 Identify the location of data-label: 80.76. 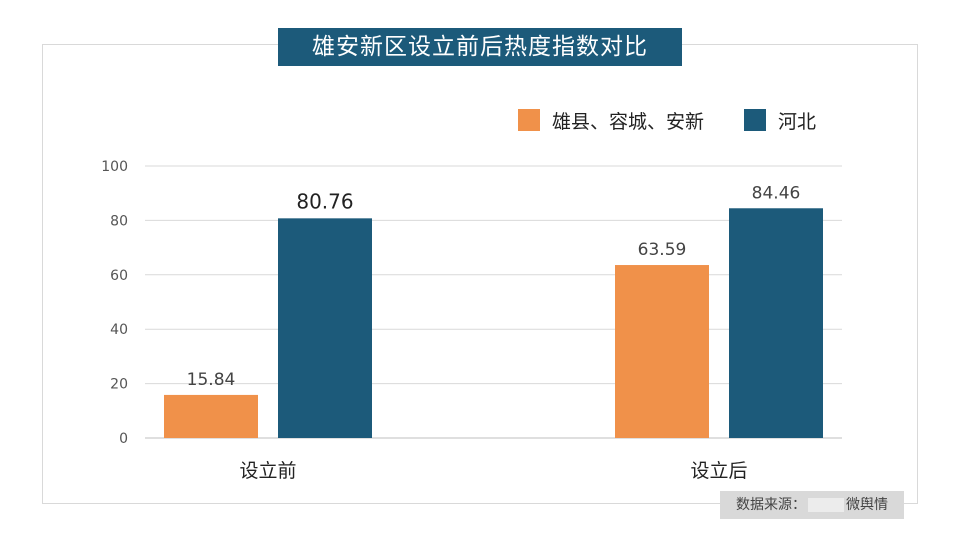
(324, 201).